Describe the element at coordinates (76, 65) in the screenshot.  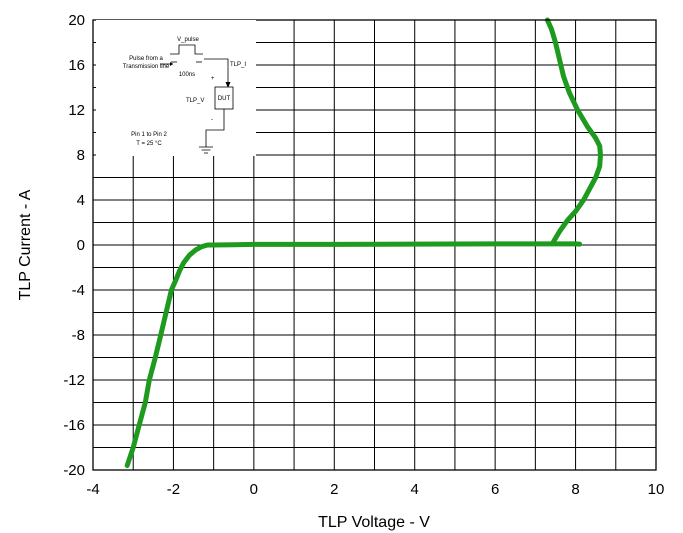
I see `y-tick-label: 16` at that location.